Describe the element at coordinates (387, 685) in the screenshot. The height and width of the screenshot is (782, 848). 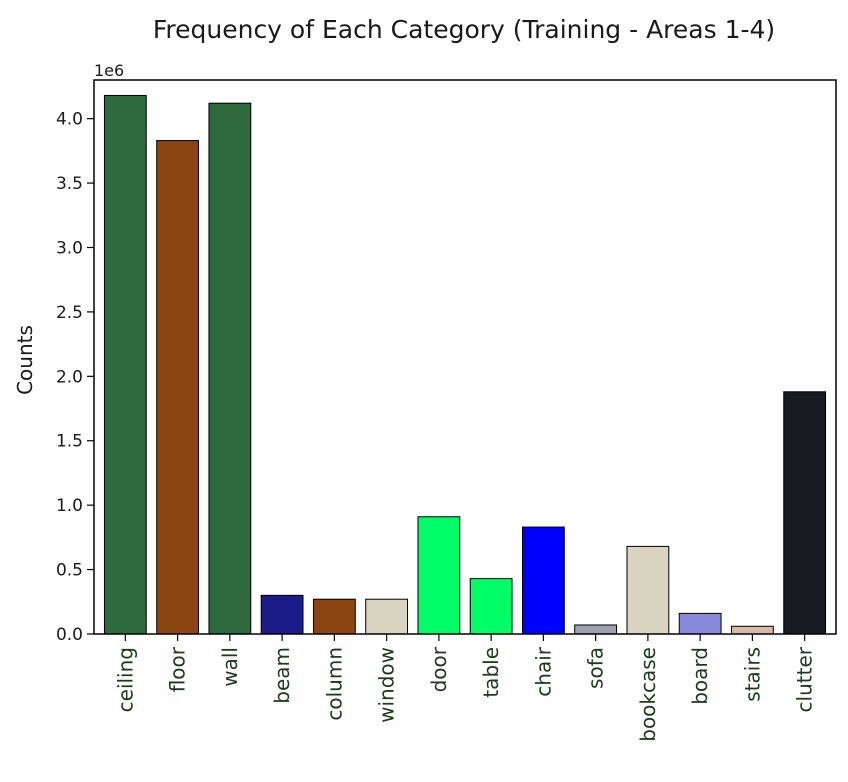
I see `x-tick-label-window: window` at that location.